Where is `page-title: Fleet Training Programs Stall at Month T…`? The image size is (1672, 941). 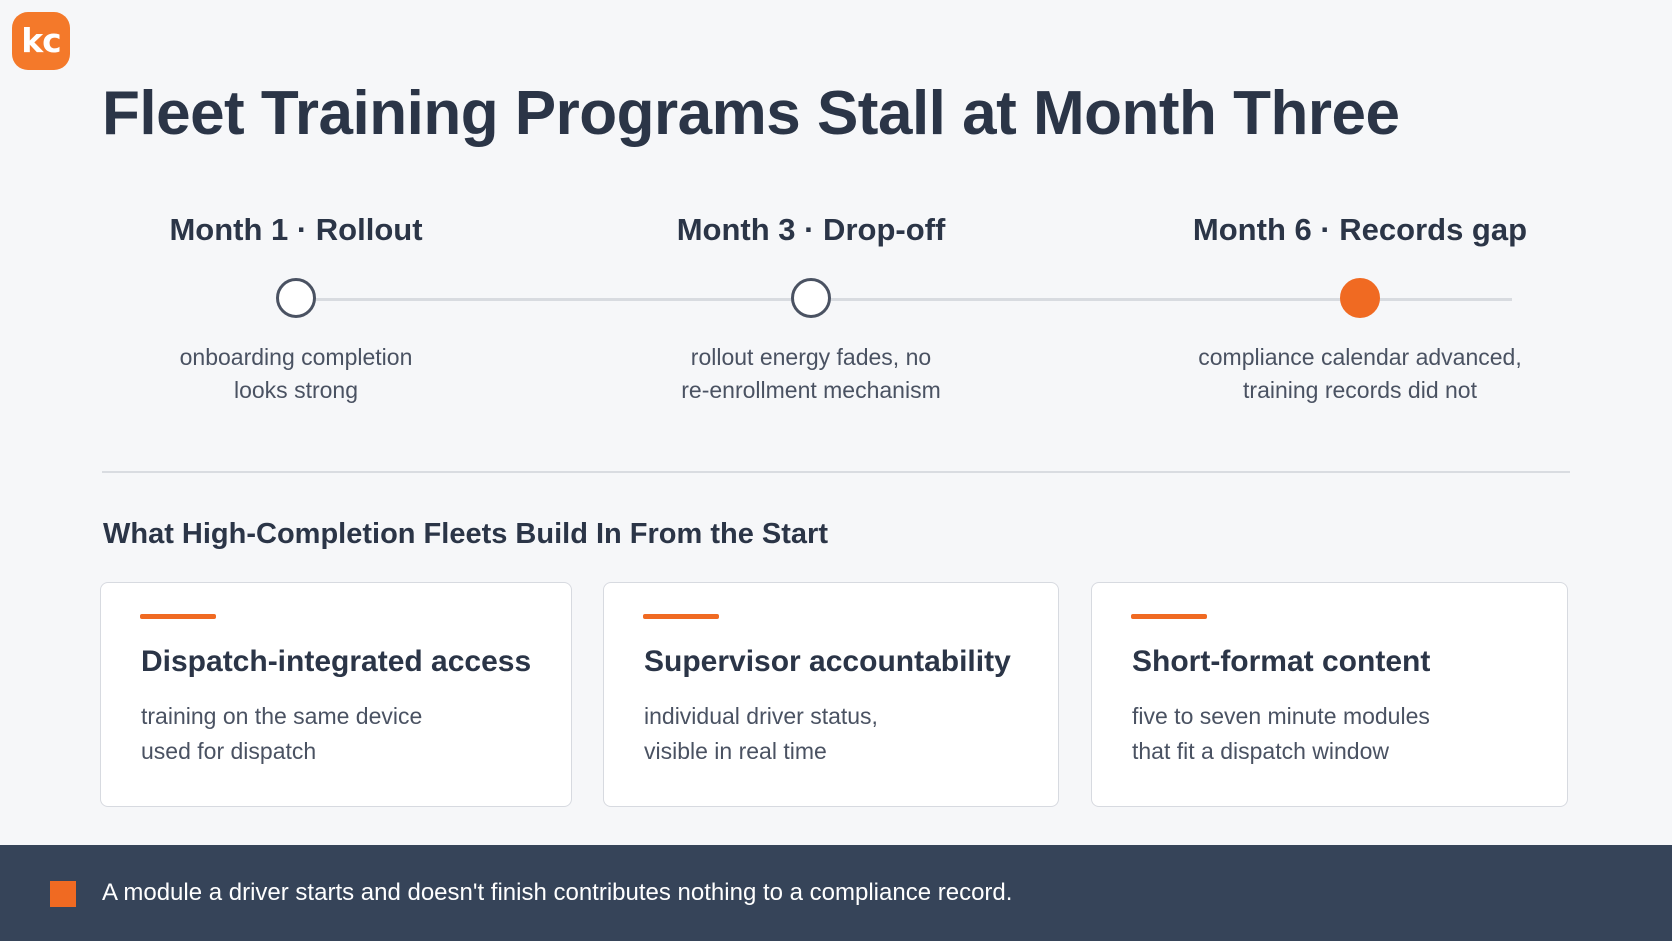
page-title: Fleet Training Programs Stall at Month T… is located at coordinates (751, 113).